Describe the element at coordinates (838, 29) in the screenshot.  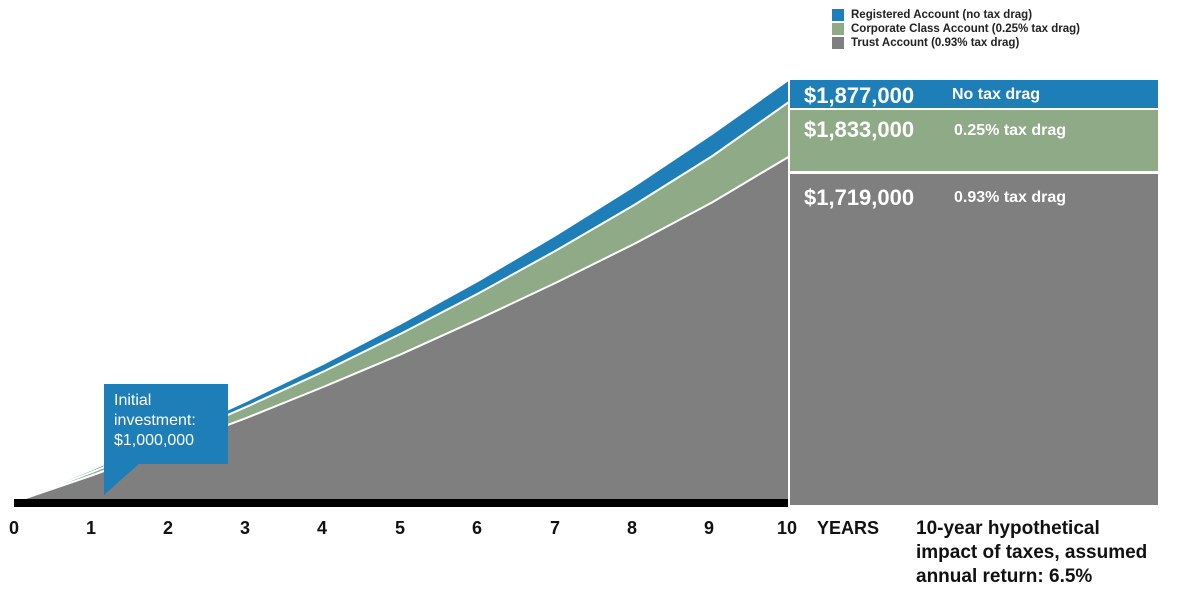
I see `legend-swatch-corporate` at that location.